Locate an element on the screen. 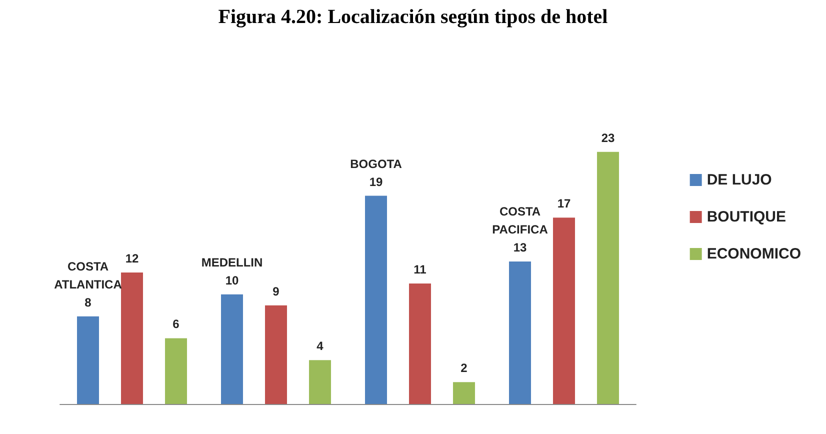 The width and height of the screenshot is (826, 434). data-label: 4 is located at coordinates (320, 346).